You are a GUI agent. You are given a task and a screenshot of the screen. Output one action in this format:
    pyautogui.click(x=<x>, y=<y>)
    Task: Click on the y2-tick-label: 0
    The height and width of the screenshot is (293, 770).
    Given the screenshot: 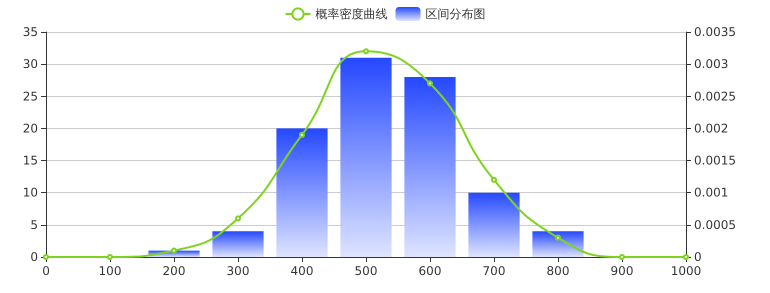 What is the action you would take?
    pyautogui.click(x=698, y=257)
    